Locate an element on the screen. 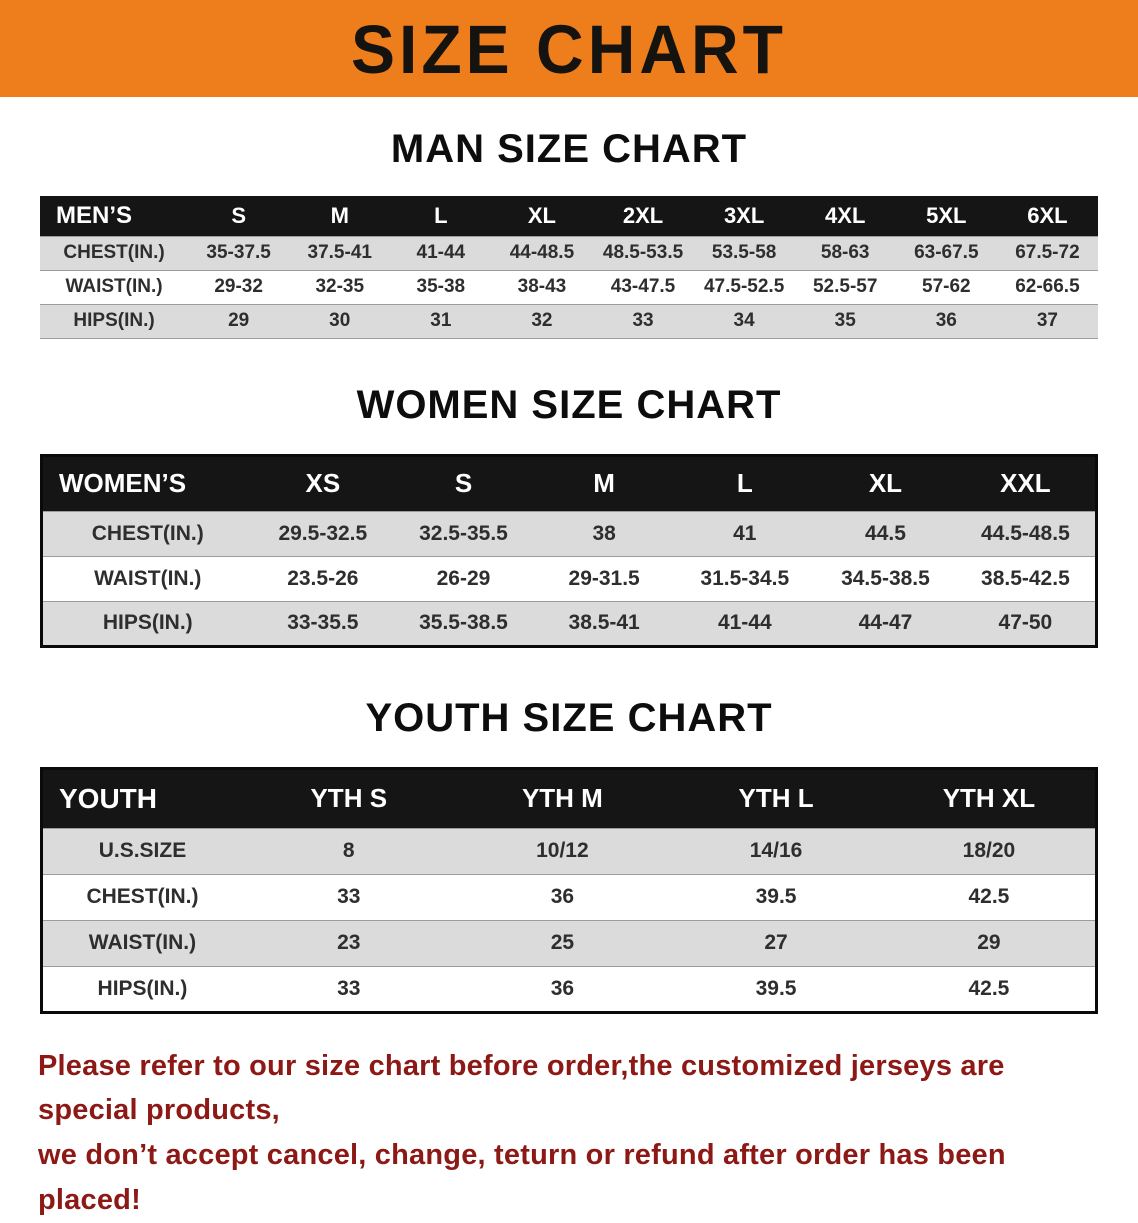  measurement-value-cell: 38-43 is located at coordinates (541, 287).